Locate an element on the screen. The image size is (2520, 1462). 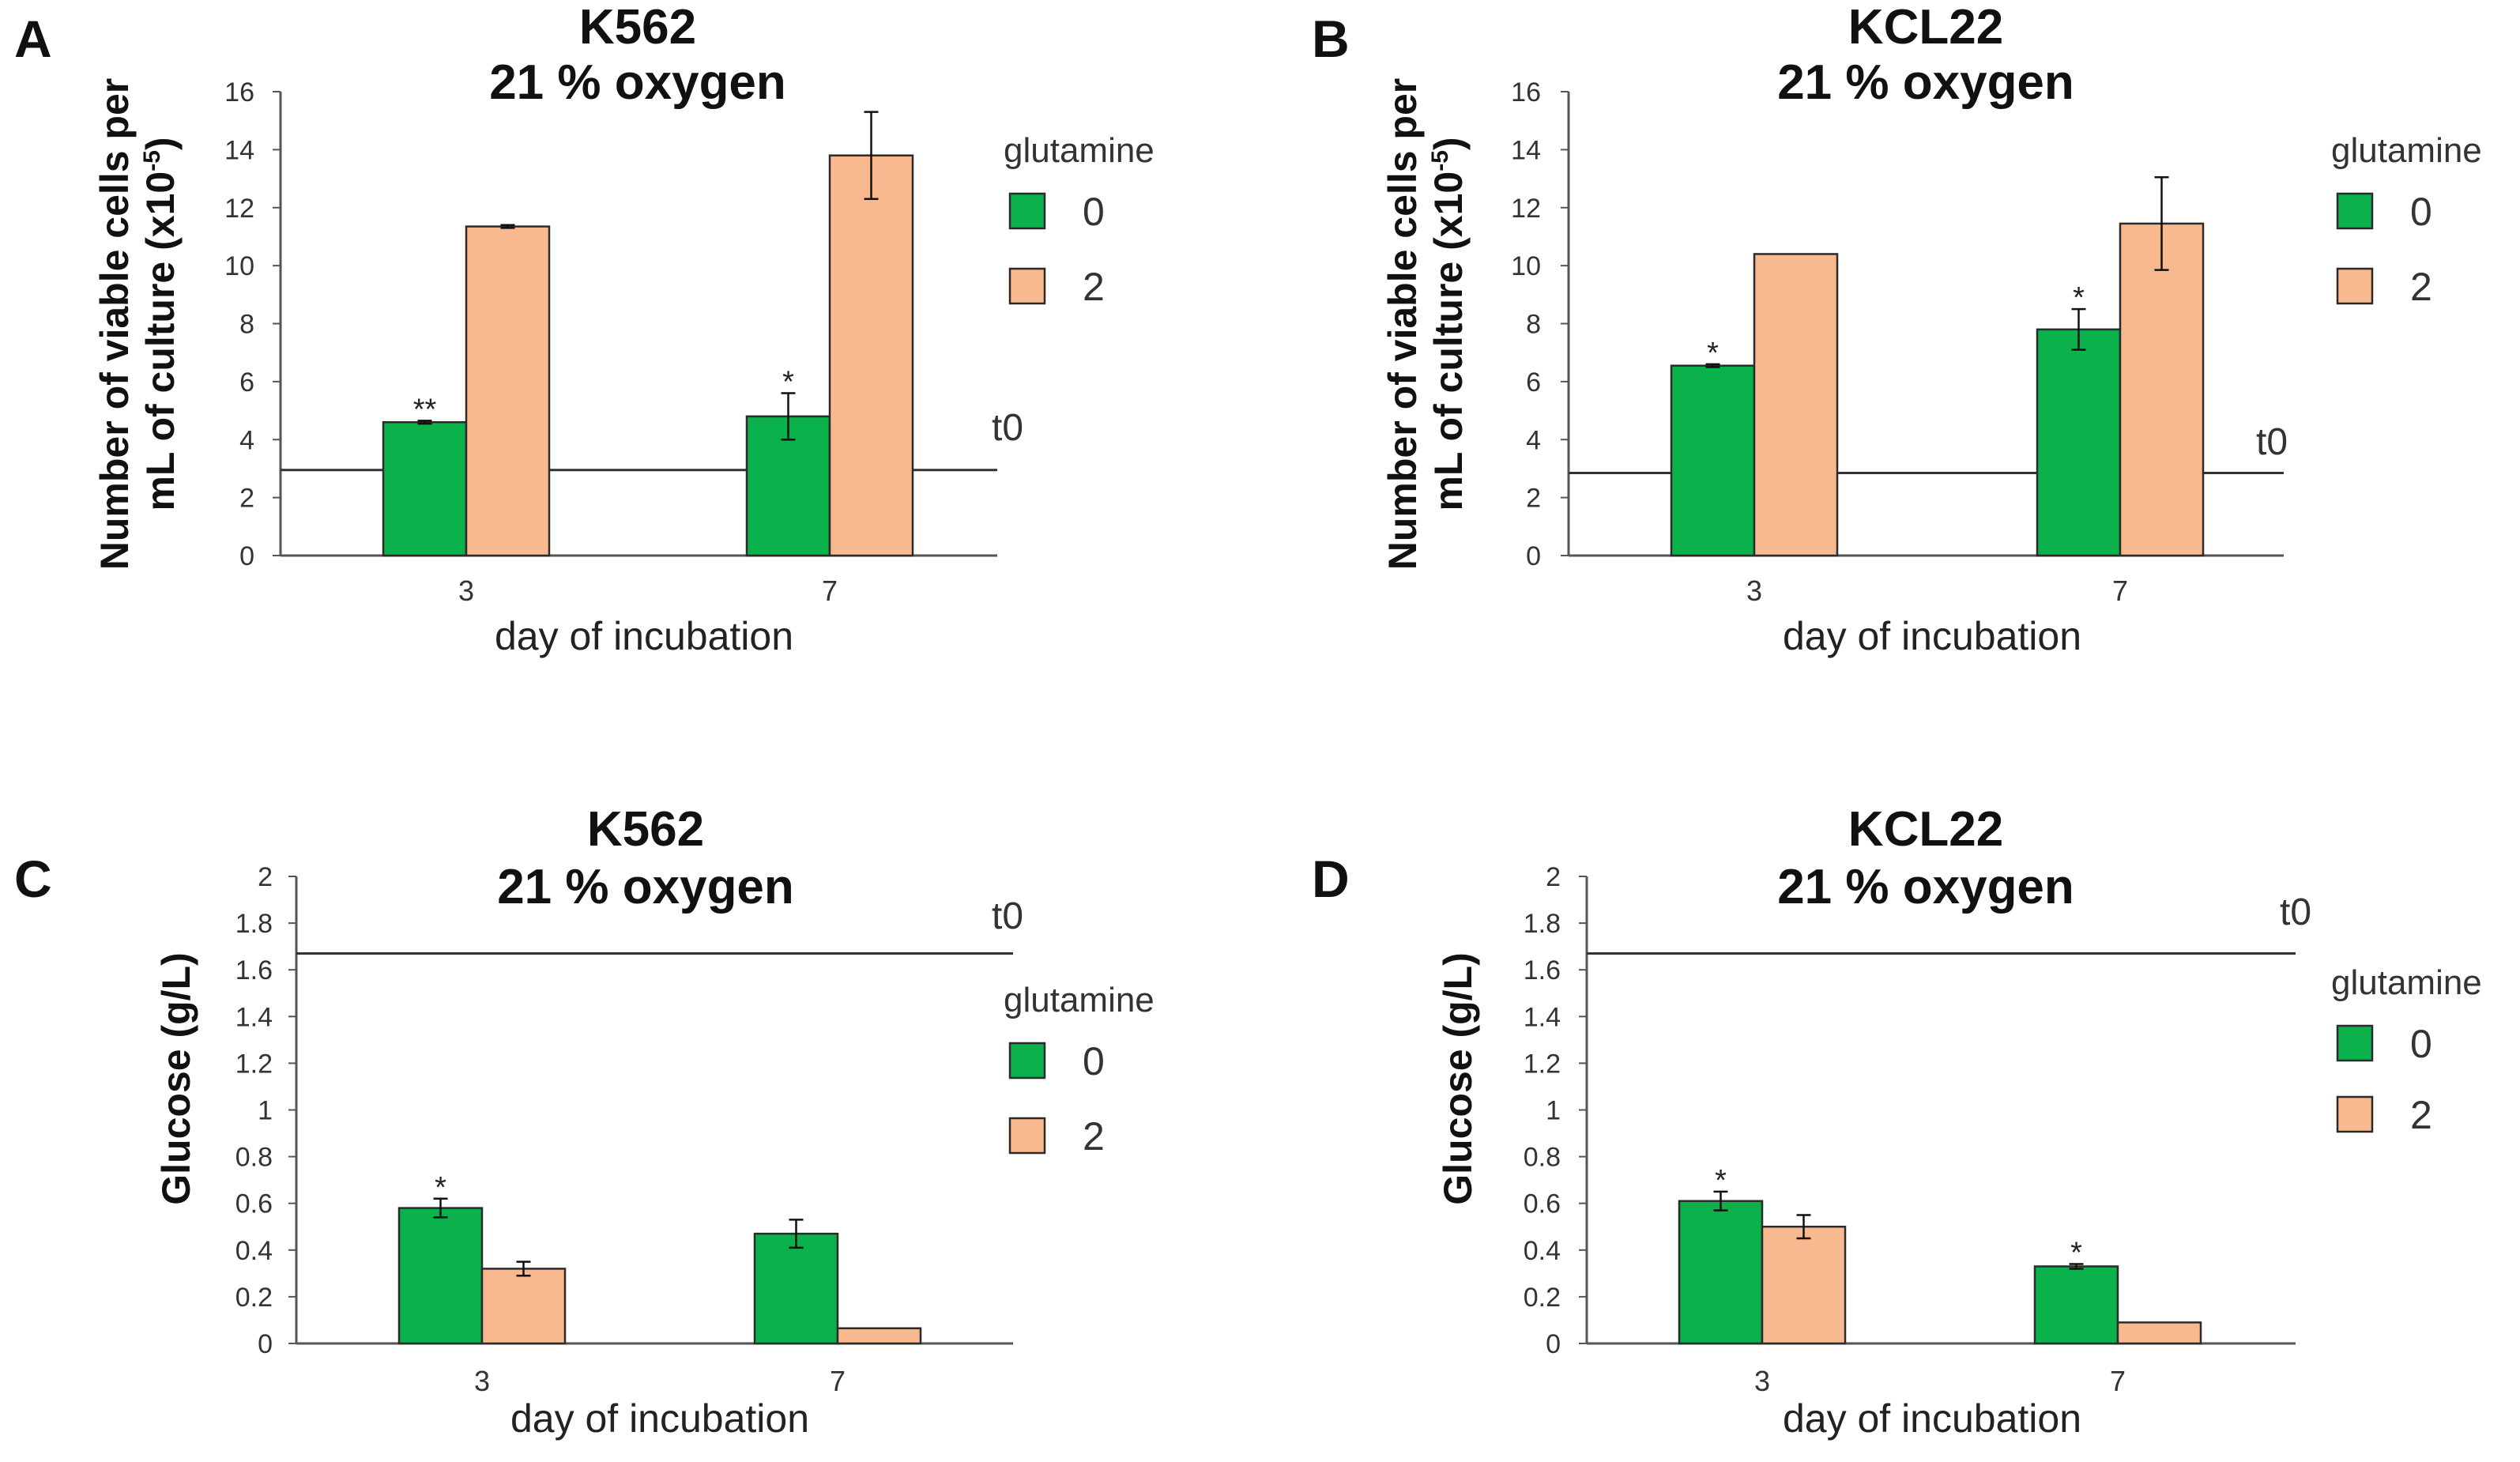
panel-letter-c: C is located at coordinates (33, 879).